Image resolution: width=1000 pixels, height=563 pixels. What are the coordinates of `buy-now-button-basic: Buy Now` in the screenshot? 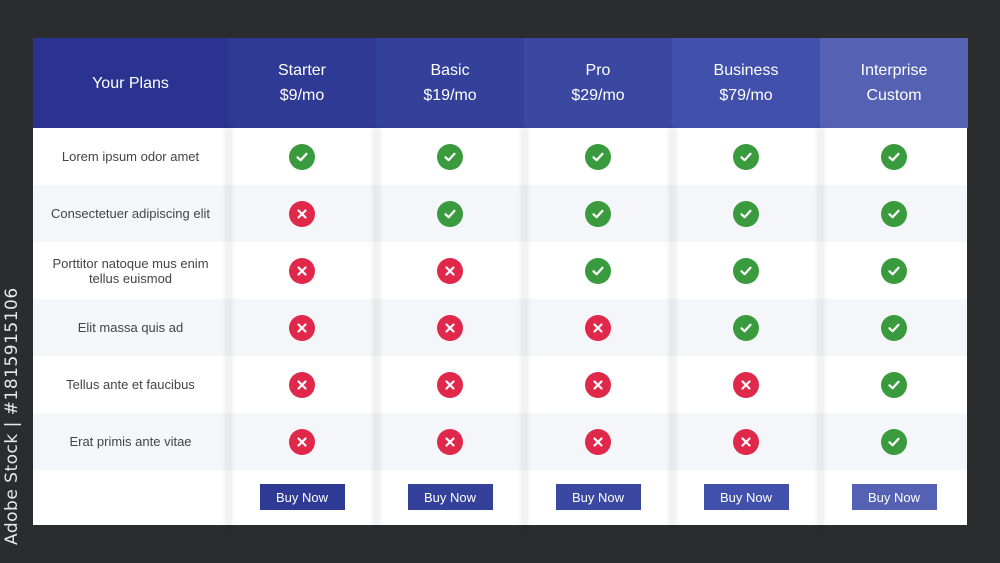 It's located at (450, 497).